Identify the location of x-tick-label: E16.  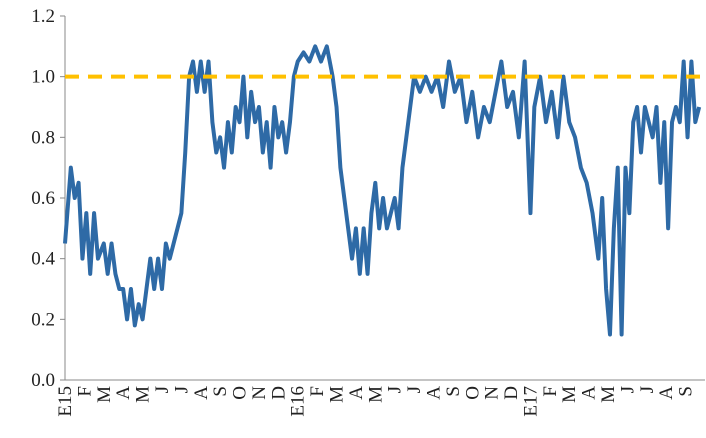
(298, 401).